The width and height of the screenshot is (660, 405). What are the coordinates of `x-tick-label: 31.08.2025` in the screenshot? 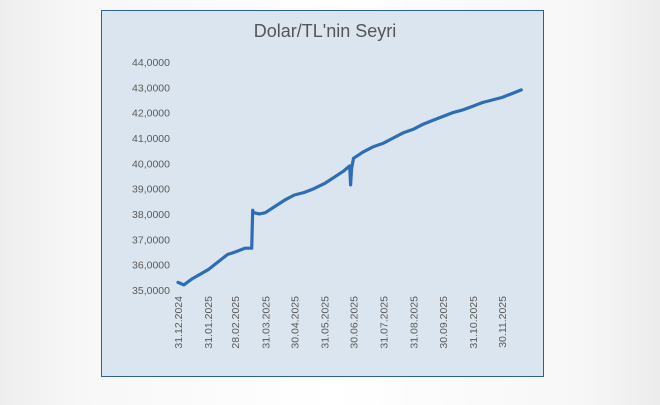 It's located at (415, 322).